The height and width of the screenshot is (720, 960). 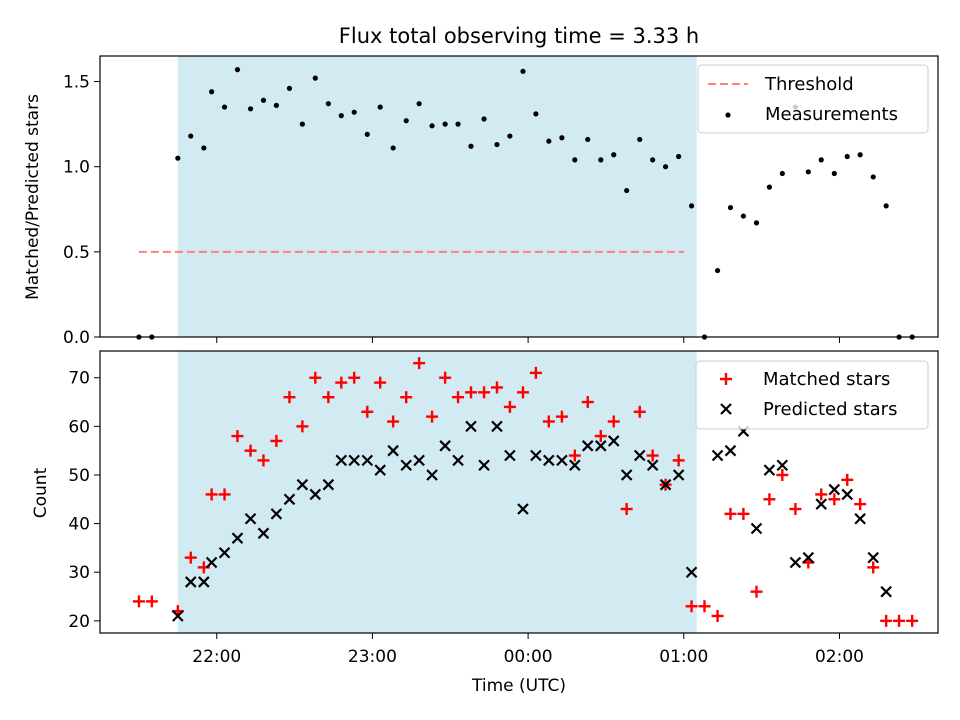 What do you see at coordinates (831, 114) in the screenshot?
I see `measurements-legend-label: Measurements` at bounding box center [831, 114].